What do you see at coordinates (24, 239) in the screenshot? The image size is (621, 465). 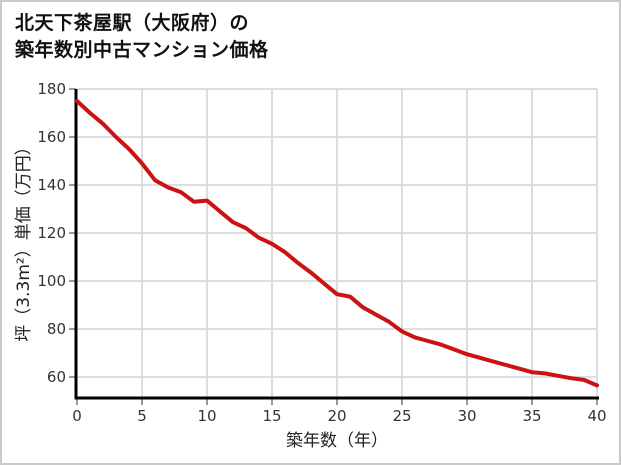 I see `y-axis-title: 坪（3.3m²）単価（万円）` at bounding box center [24, 239].